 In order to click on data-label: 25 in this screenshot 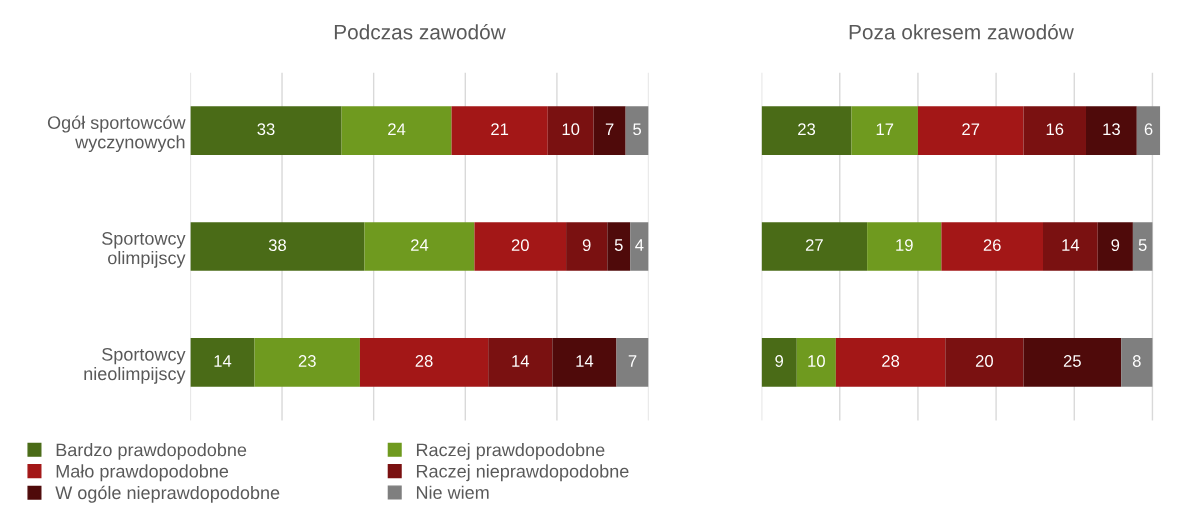, I will do `click(1072, 361)`.